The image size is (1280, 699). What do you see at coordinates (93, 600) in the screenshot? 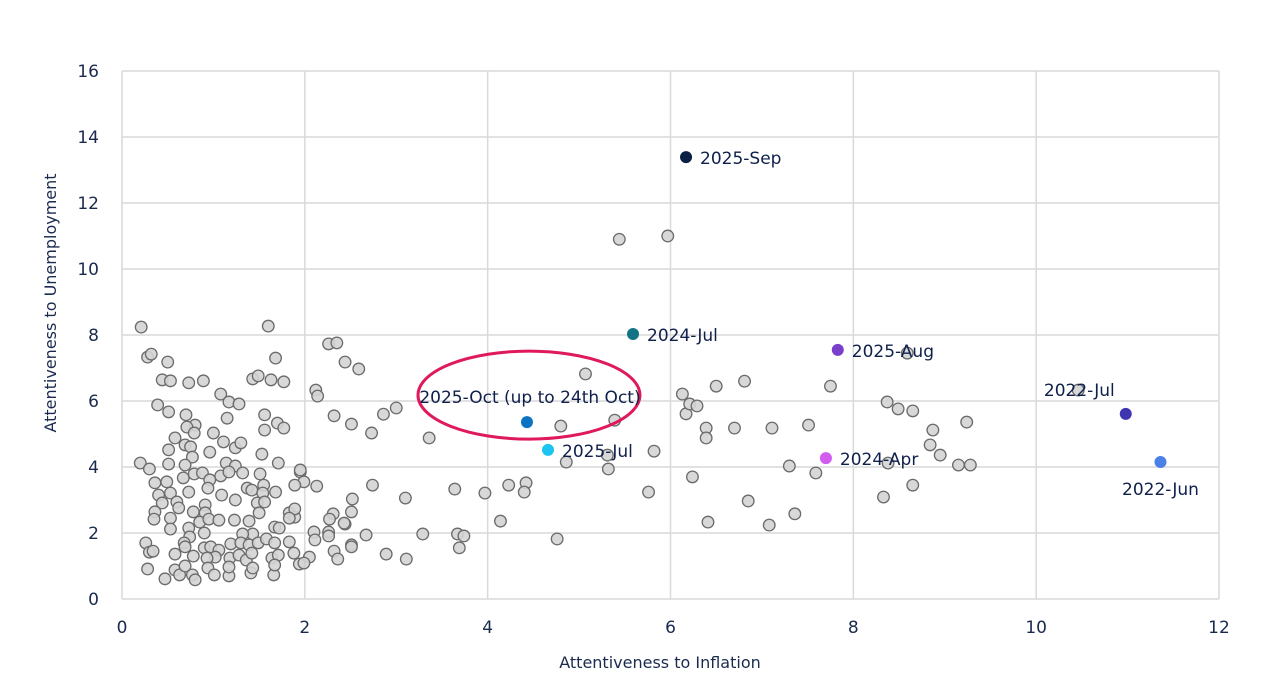
I see `y-tick-label: 0` at bounding box center [93, 600].